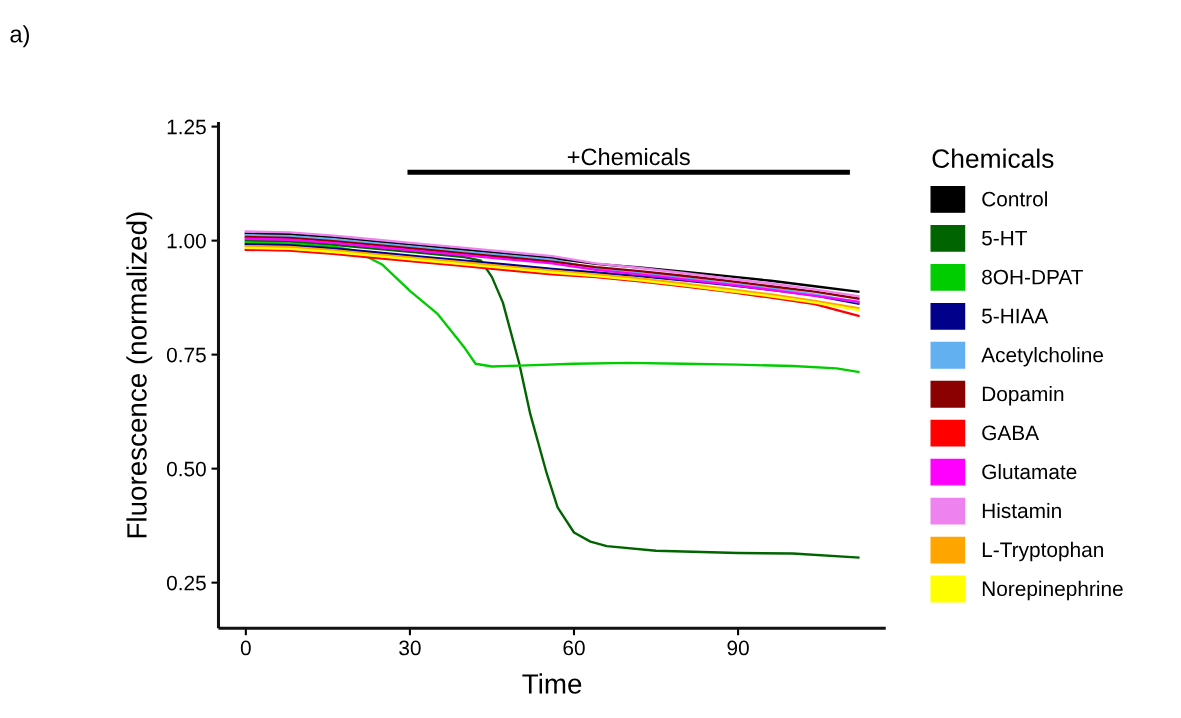 The image size is (1181, 718). Describe the element at coordinates (186, 469) in the screenshot. I see `y-tick-label: 0.50` at that location.